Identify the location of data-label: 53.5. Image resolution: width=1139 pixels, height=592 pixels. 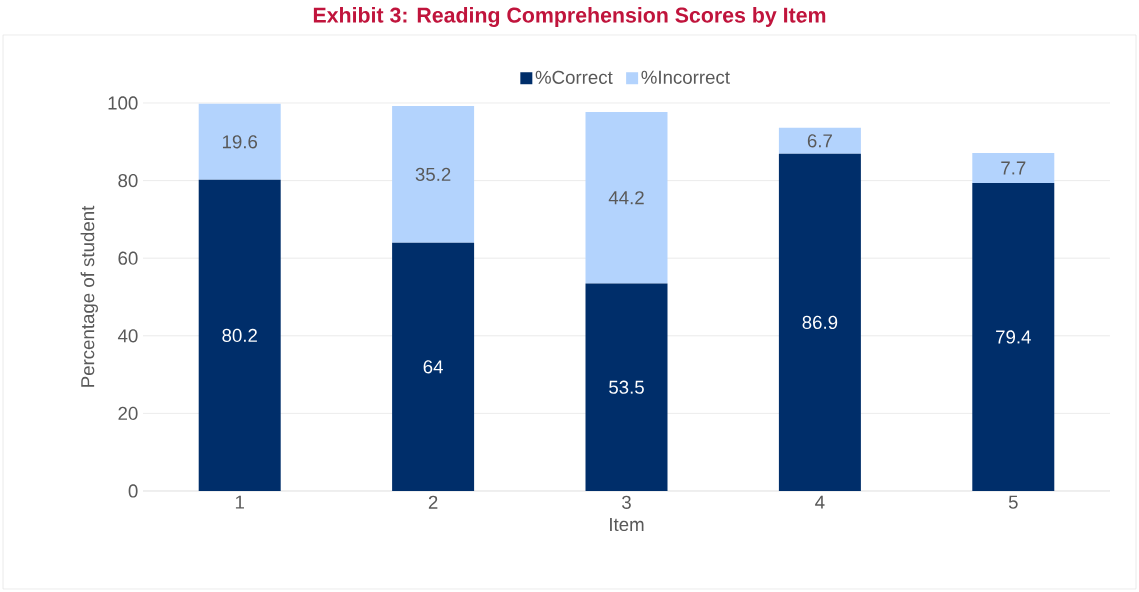
(626, 387).